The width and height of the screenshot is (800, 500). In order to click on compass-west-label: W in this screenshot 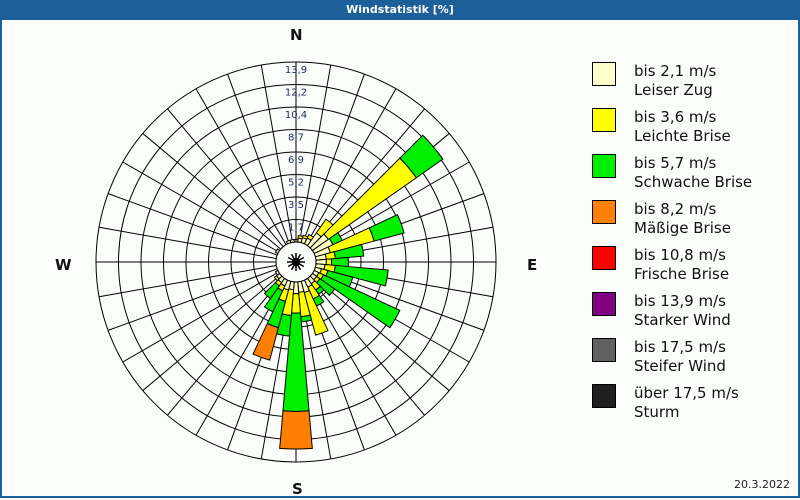, I will do `click(63, 265)`.